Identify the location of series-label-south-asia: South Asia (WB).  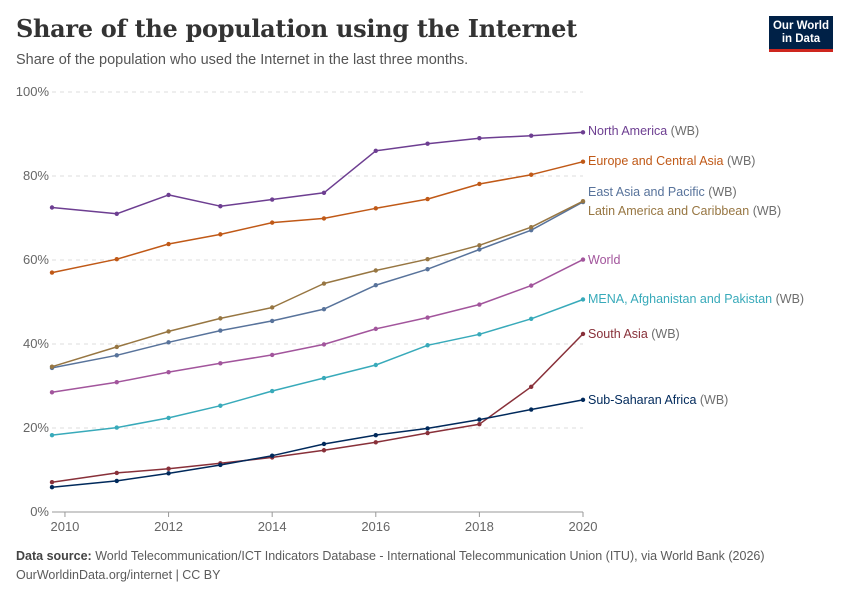
(634, 334).